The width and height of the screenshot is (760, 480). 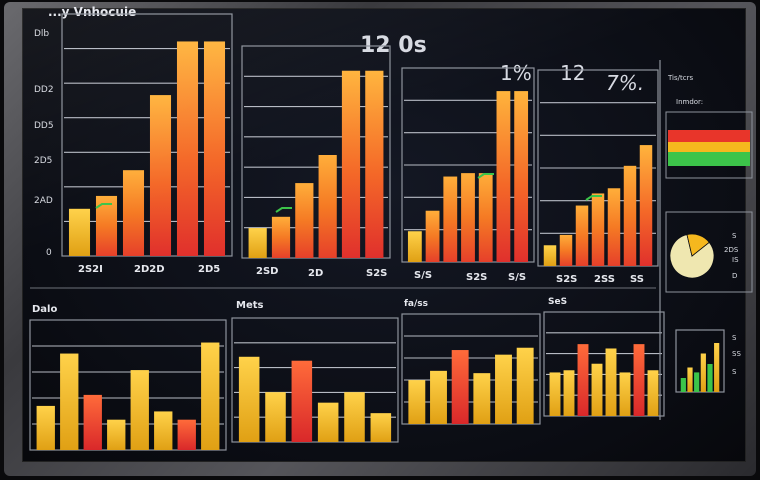 What do you see at coordinates (680, 78) in the screenshot?
I see `side-panel-title: Tis/tcrs` at bounding box center [680, 78].